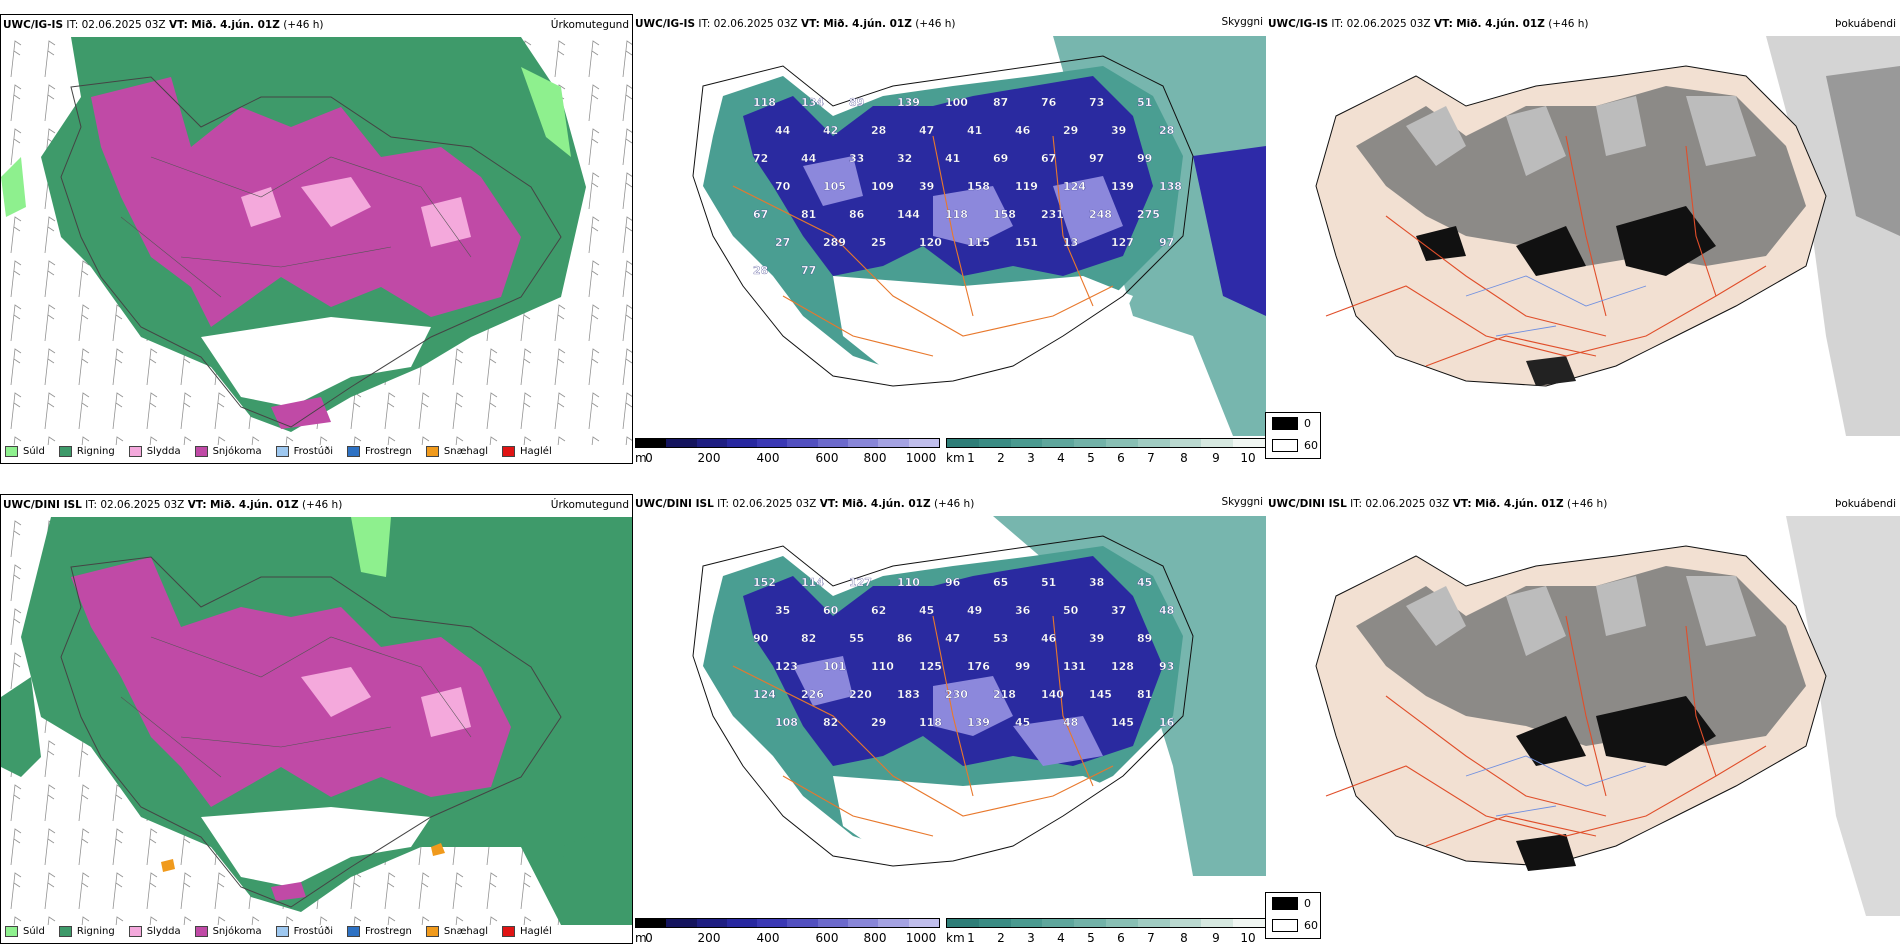 The image size is (1900, 950). What do you see at coordinates (1052, 694) in the screenshot?
I see `visibility-value-label: 140` at bounding box center [1052, 694].